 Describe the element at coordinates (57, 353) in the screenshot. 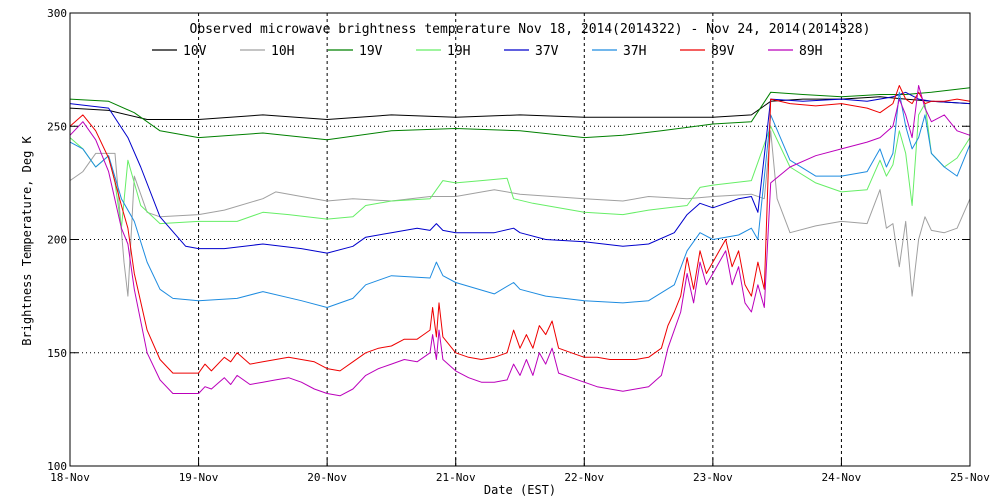

I see `y-tick-label: 150` at that location.